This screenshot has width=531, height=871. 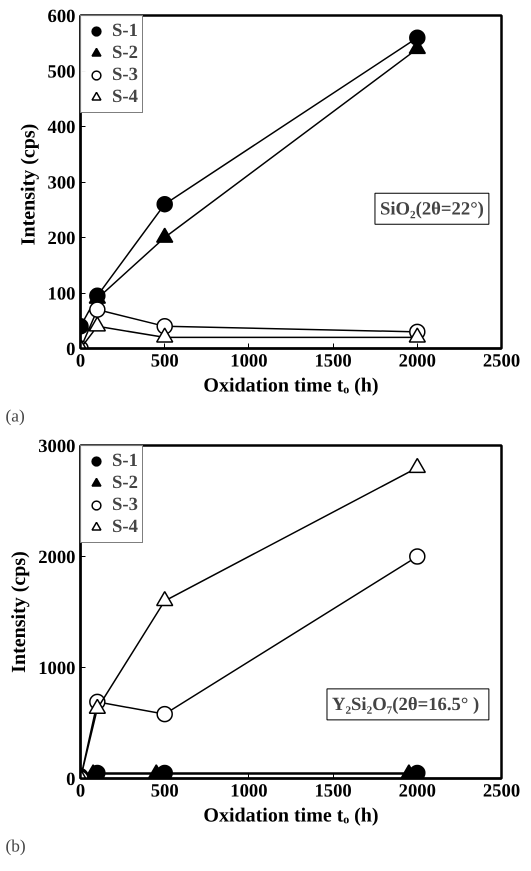 I want to click on y-tick-label: 100, so click(x=62, y=294).